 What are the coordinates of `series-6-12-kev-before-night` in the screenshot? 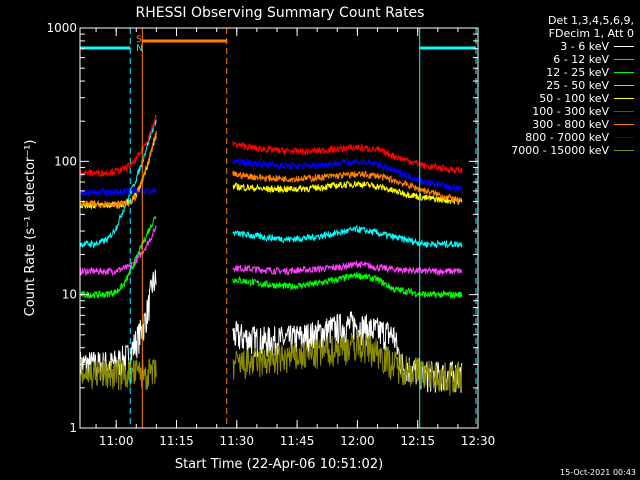 It's located at (118, 251).